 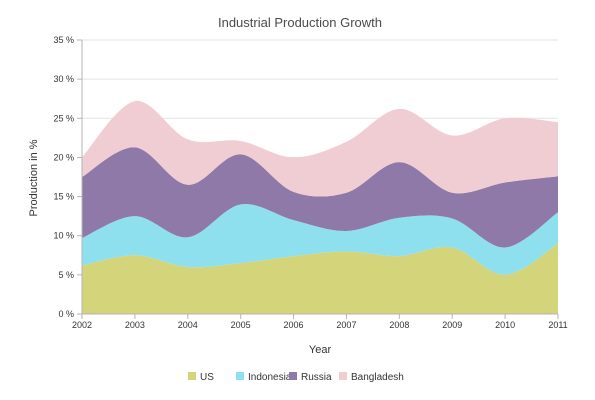 I want to click on legend-item-indonesia: Indonesia, so click(x=264, y=377).